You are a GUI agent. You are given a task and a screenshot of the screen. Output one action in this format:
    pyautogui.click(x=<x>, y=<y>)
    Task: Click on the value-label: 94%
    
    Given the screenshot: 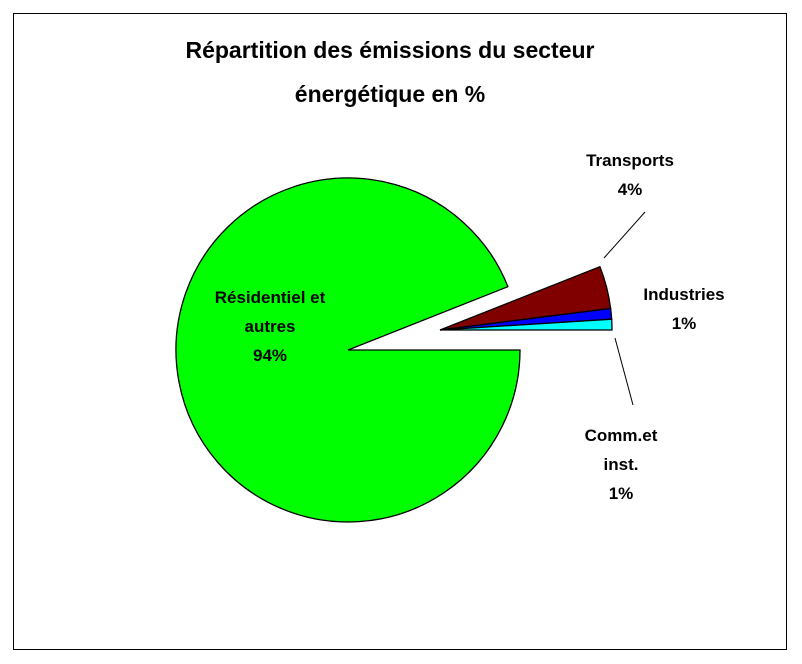 What is the action you would take?
    pyautogui.click(x=270, y=355)
    